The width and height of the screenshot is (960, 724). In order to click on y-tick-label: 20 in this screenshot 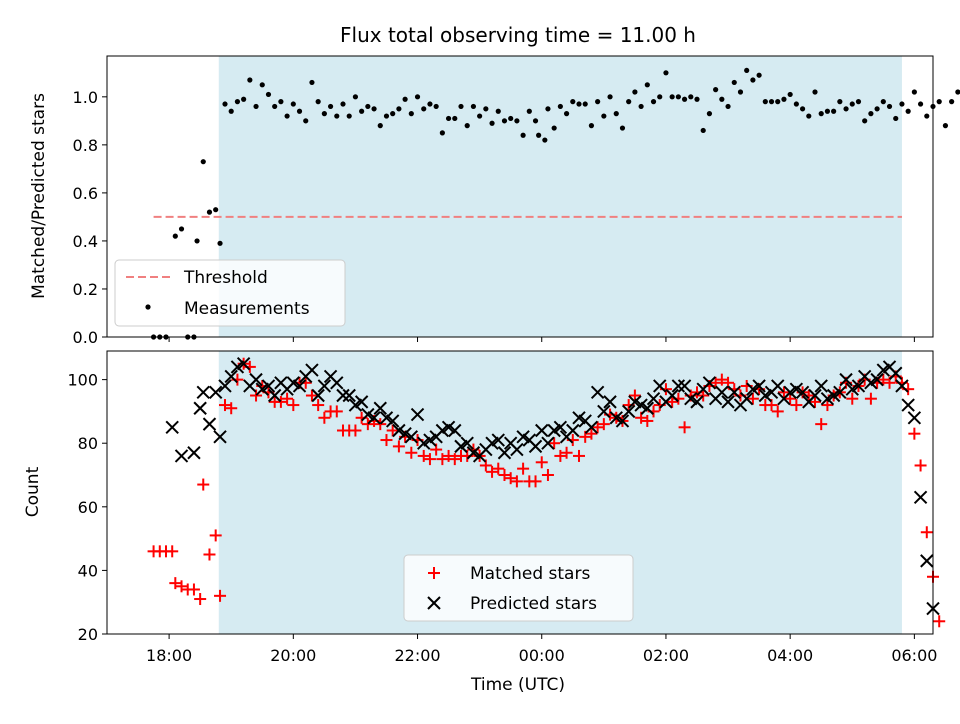, I will do `click(88, 634)`.